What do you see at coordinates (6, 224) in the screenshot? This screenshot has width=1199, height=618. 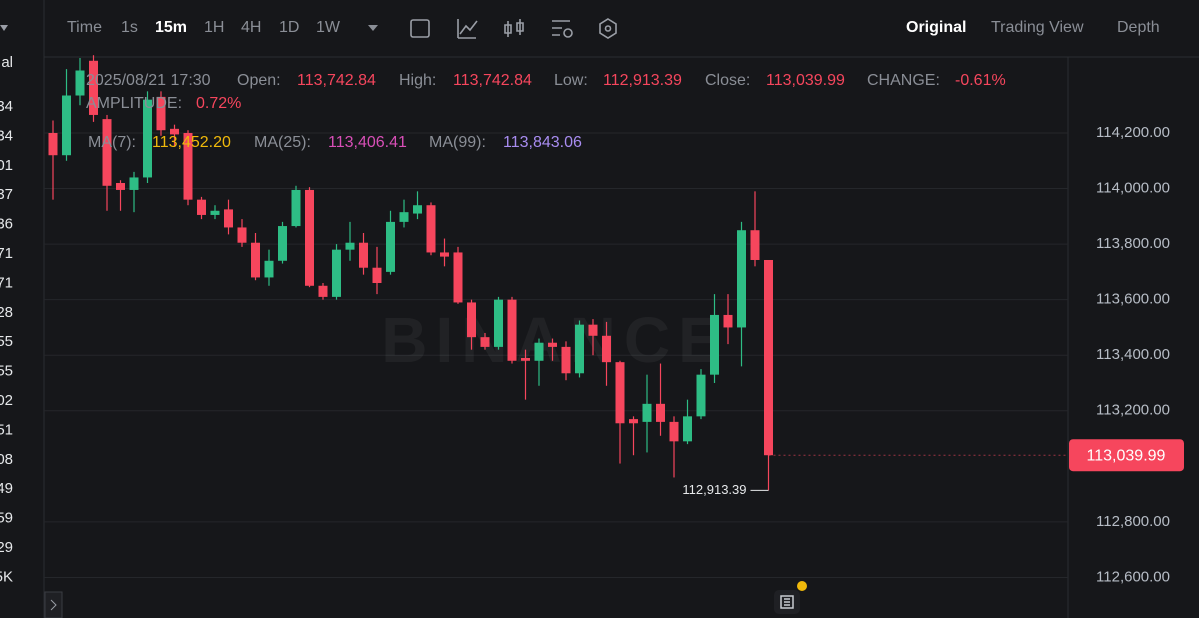 I see `side-label: 36` at bounding box center [6, 224].